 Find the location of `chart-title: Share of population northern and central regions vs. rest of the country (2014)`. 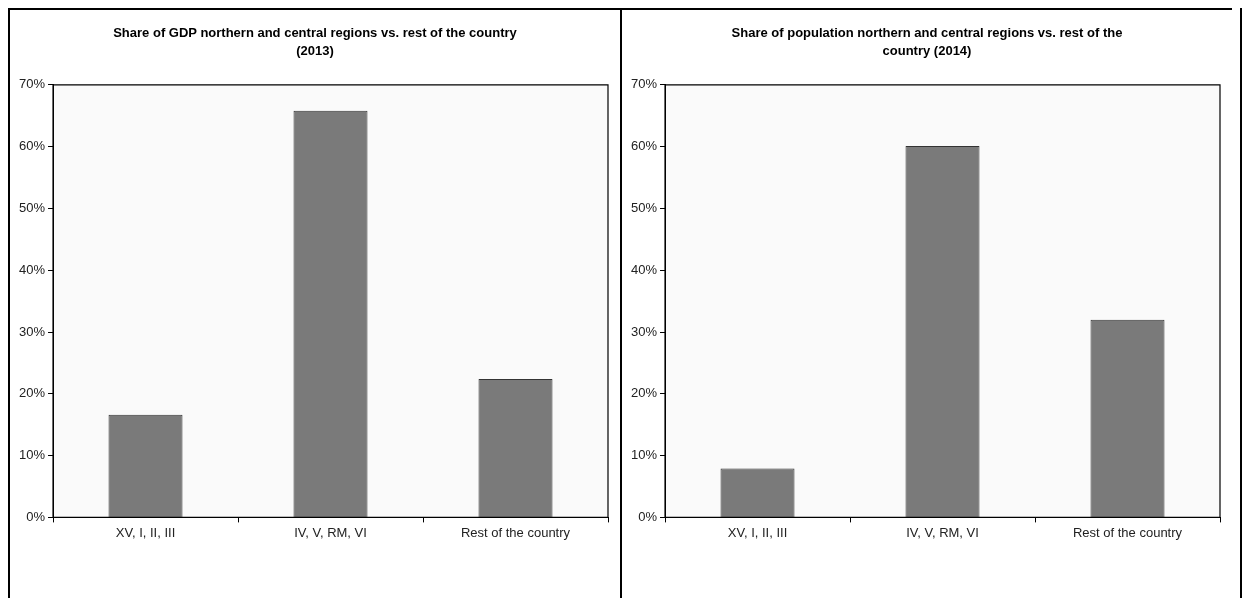

chart-title: Share of population northern and central regions vs. rest of the country (2014) is located at coordinates (927, 42).